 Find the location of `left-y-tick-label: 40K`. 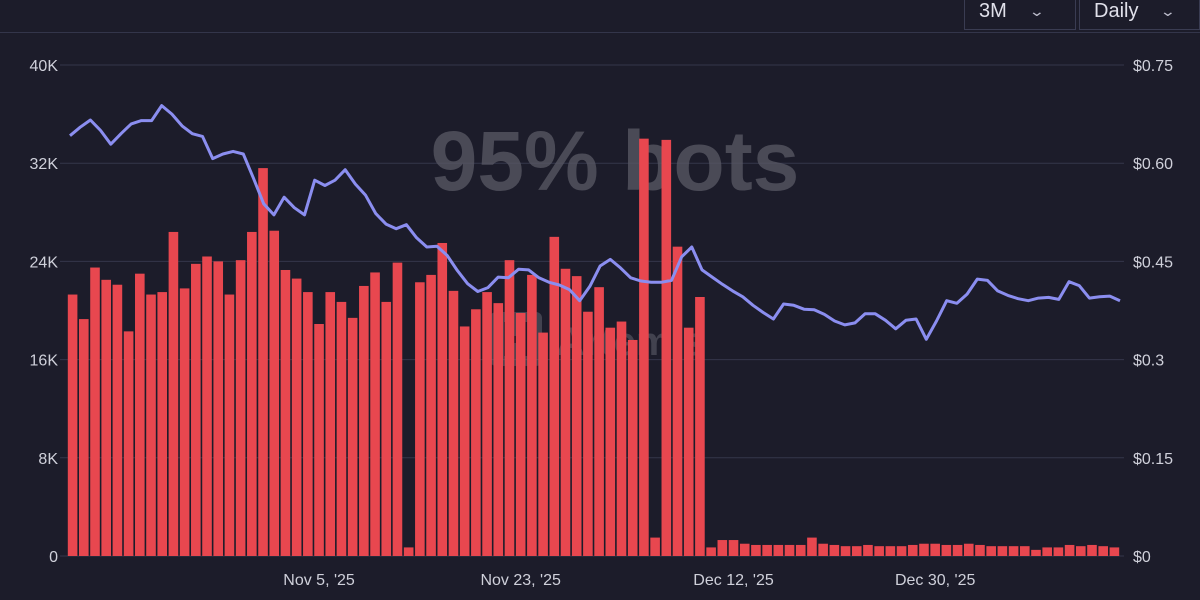

left-y-tick-label: 40K is located at coordinates (44, 66).